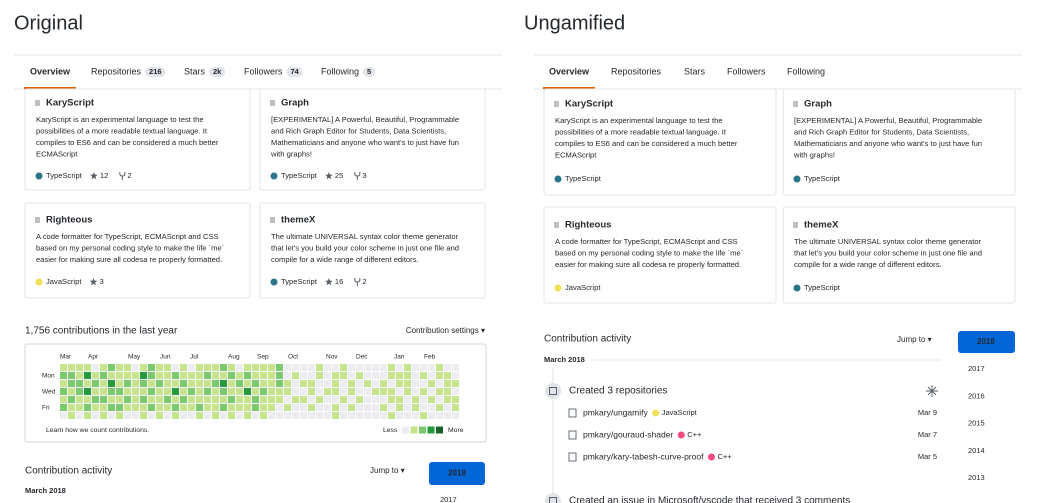 The width and height of the screenshot is (1051, 503). Describe the element at coordinates (430, 357) in the screenshot. I see `month-label: Feb` at that location.